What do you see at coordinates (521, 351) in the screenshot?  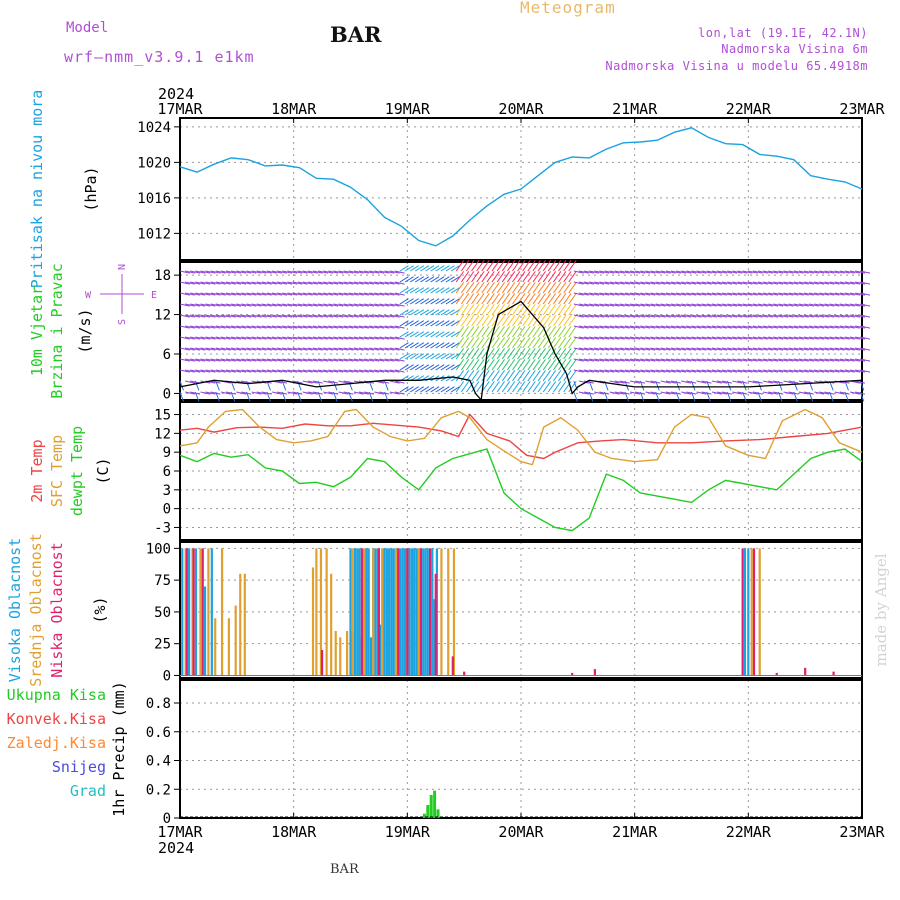 I see `wind-speed-line` at bounding box center [521, 351].